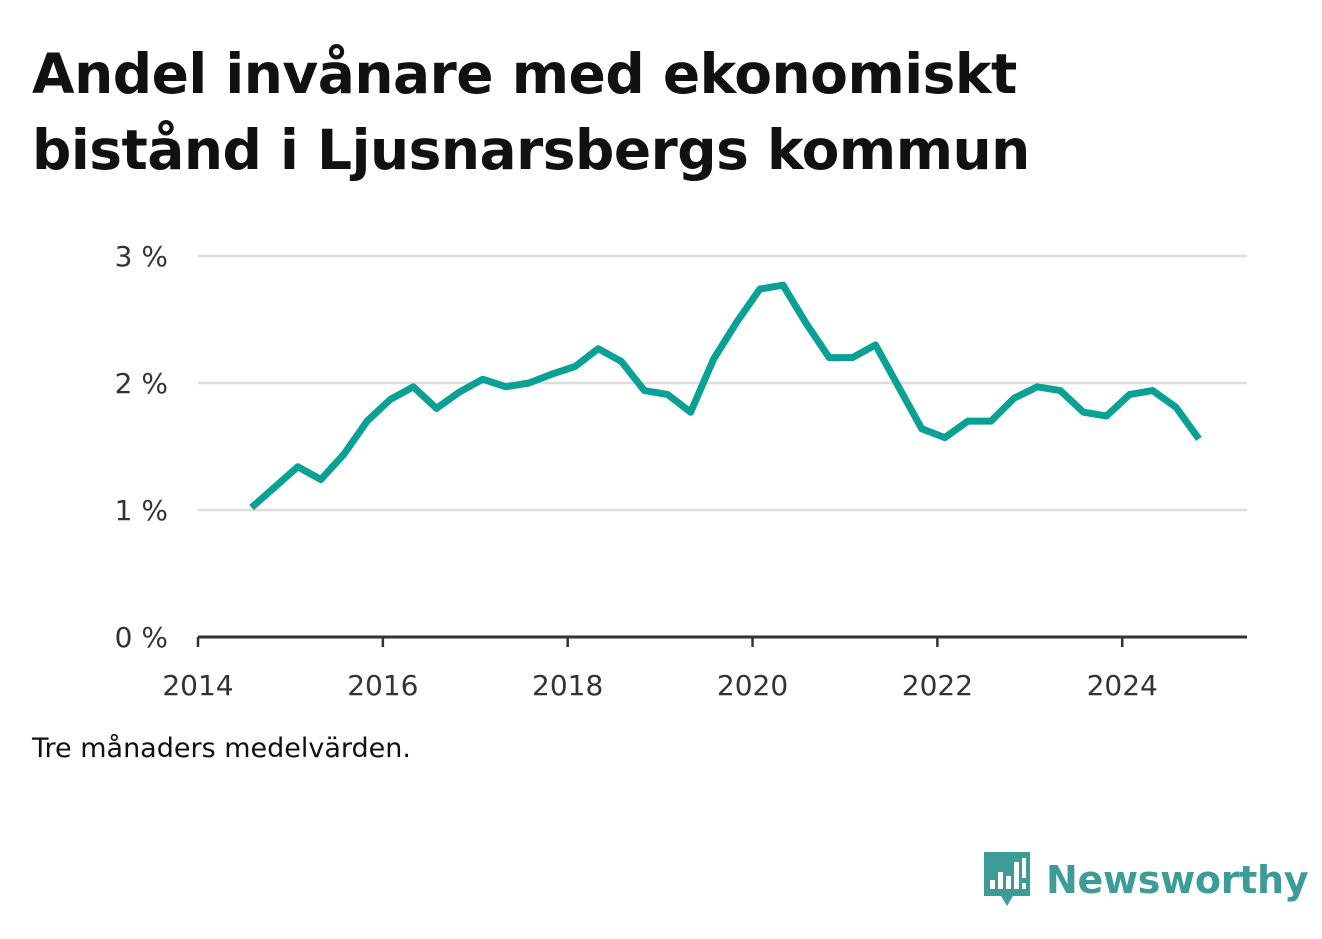  Describe the element at coordinates (141, 256) in the screenshot. I see `y-tick-label: 3 %` at that location.